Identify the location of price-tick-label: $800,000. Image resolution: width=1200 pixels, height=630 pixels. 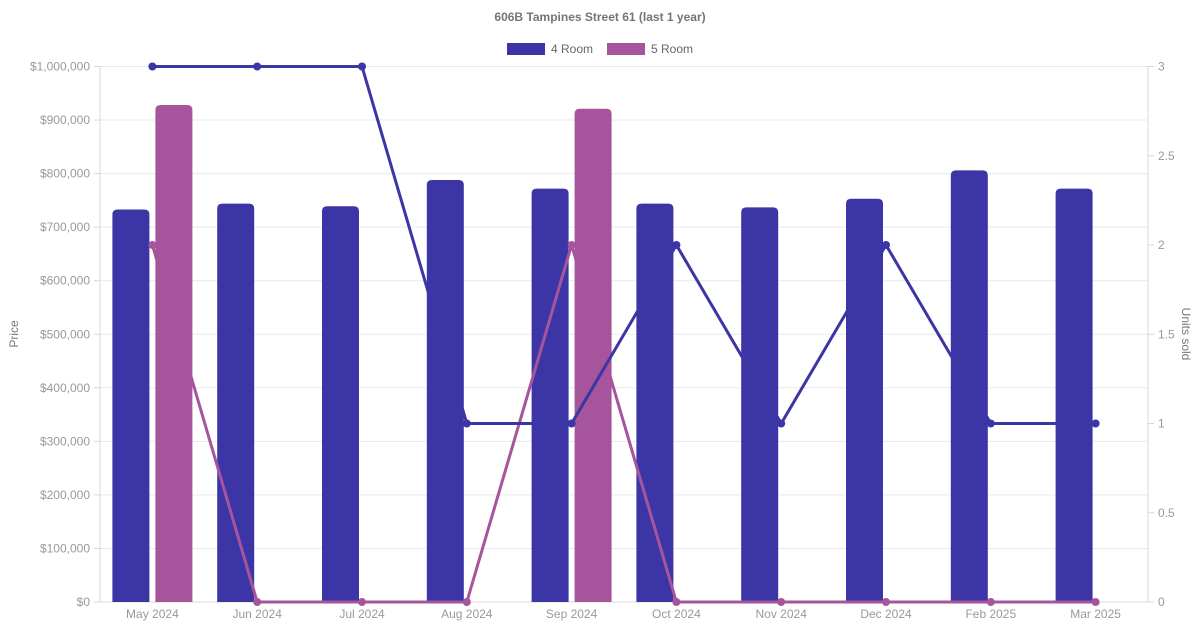
(65, 174).